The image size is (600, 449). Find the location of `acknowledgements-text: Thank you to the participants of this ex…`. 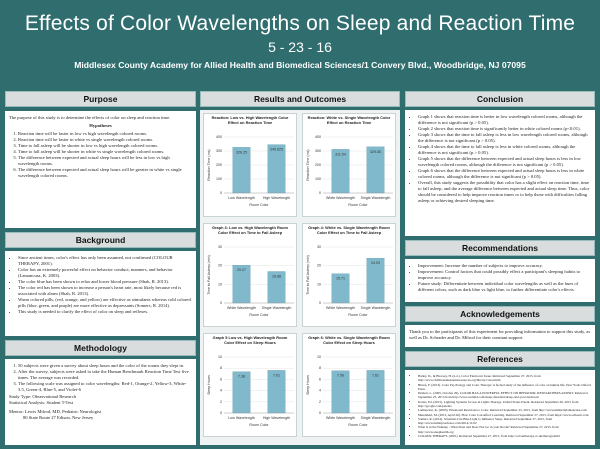

acknowledgements-text: Thank you to the participants of this ex… is located at coordinates (500, 334).